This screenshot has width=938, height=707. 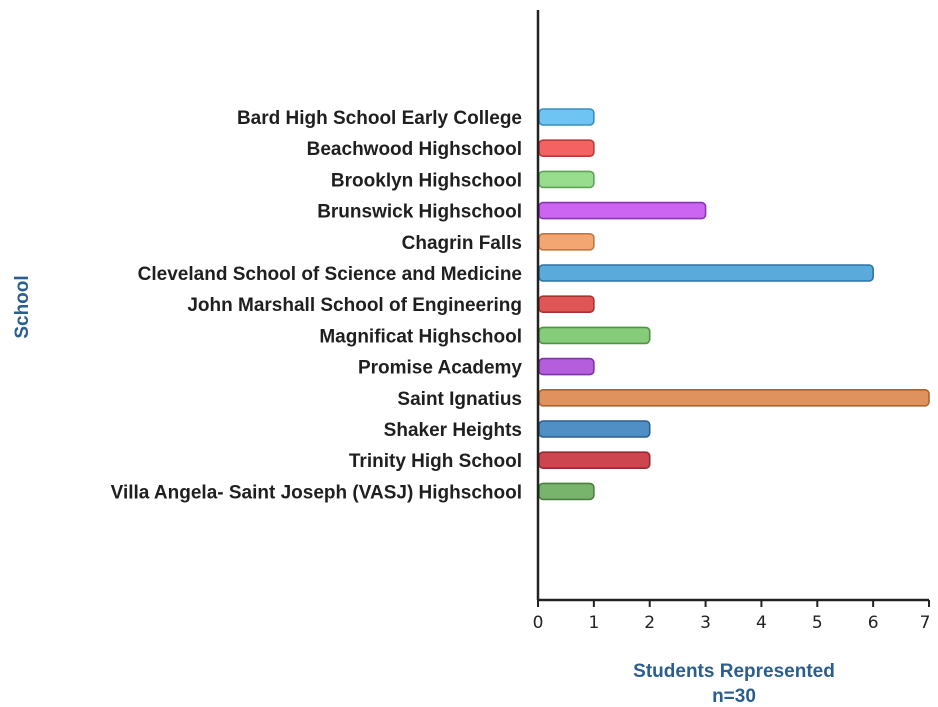 What do you see at coordinates (330, 274) in the screenshot?
I see `category-label: Cleveland School of Science and Medicine` at bounding box center [330, 274].